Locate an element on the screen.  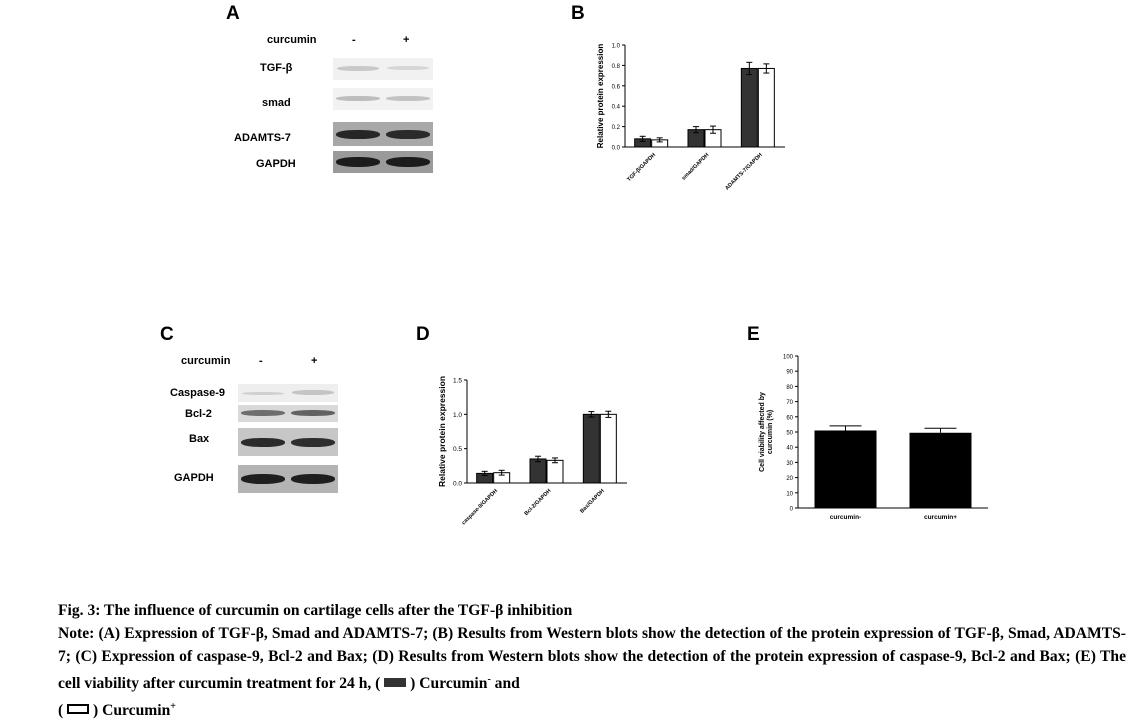
panel-a-row-label: smad is located at coordinates (276, 103).